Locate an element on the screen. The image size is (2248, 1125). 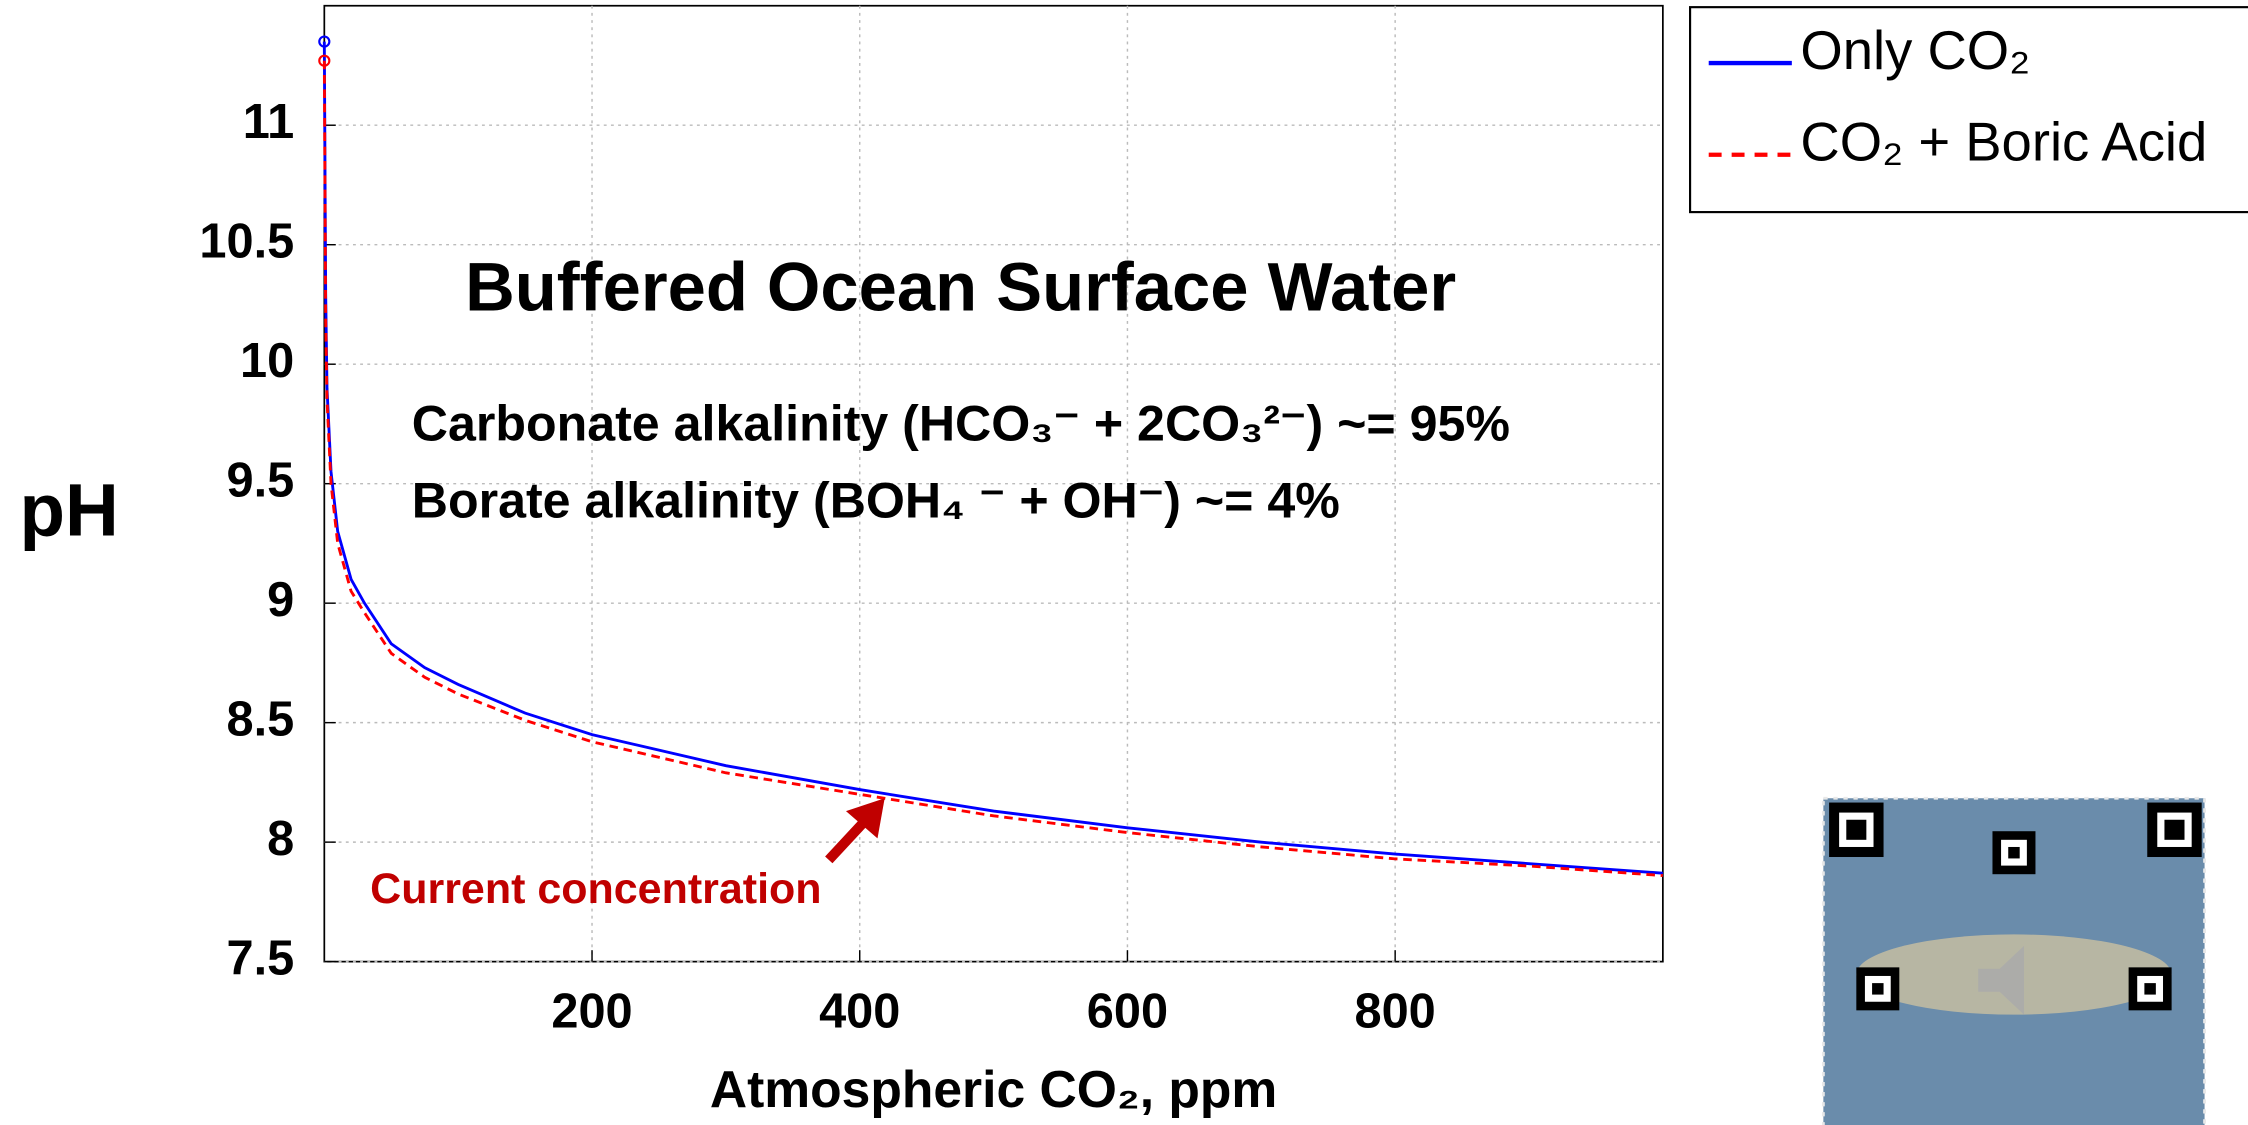
x-tick-label: 400 is located at coordinates (859, 1012).